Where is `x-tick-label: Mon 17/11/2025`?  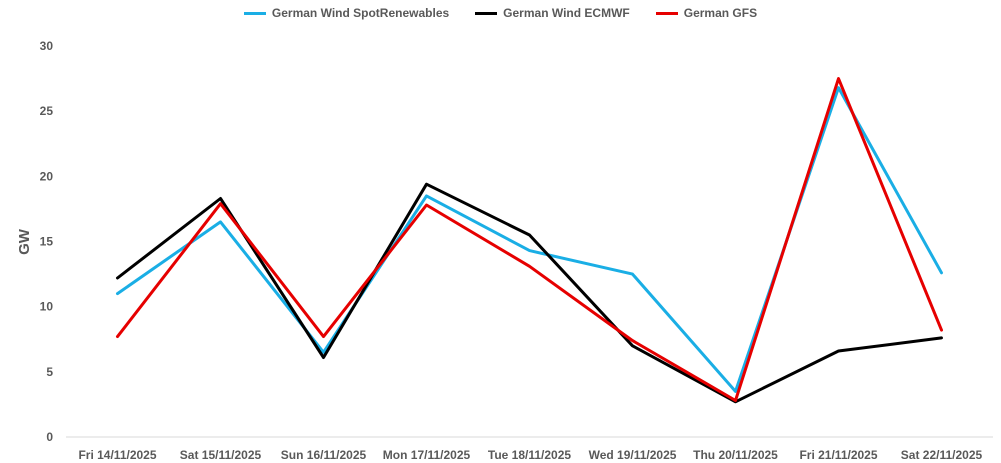
x-tick-label: Mon 17/11/2025 is located at coordinates (427, 455).